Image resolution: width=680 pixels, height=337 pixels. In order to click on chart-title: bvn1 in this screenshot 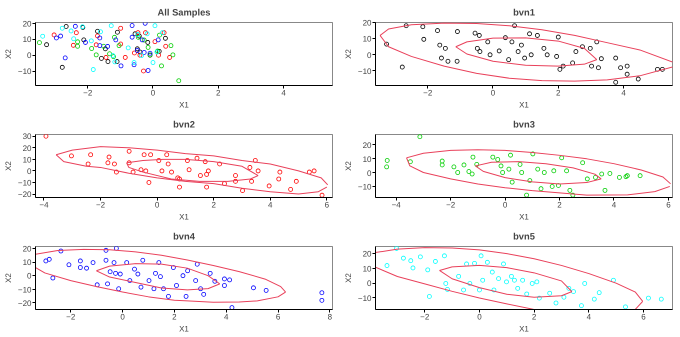, I will do `click(524, 13)`.